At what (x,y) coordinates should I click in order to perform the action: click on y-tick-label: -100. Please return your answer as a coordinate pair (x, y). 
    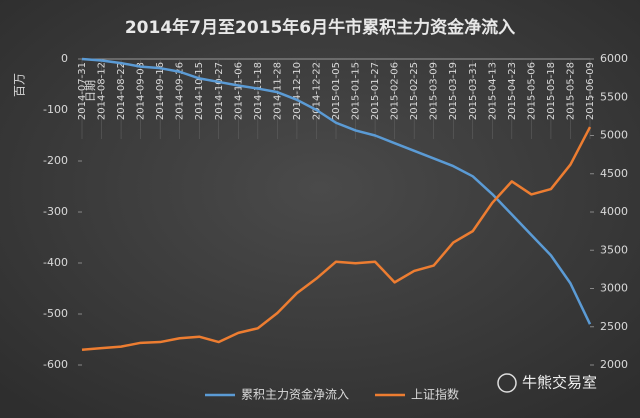
    Looking at the image, I should click on (55, 109).